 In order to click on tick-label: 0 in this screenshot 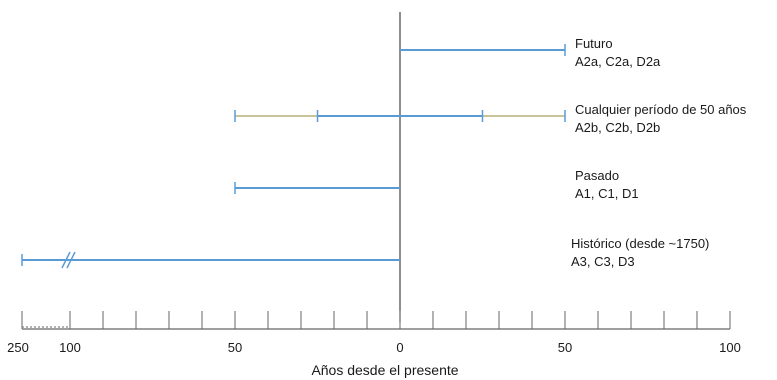, I will do `click(399, 347)`.